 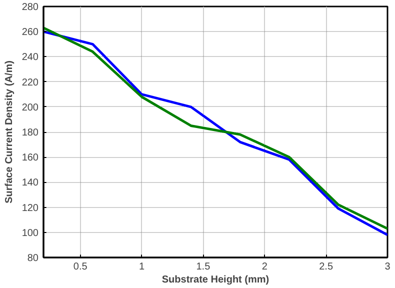 What do you see at coordinates (30, 183) in the screenshot?
I see `y-tick-label: 140` at bounding box center [30, 183].